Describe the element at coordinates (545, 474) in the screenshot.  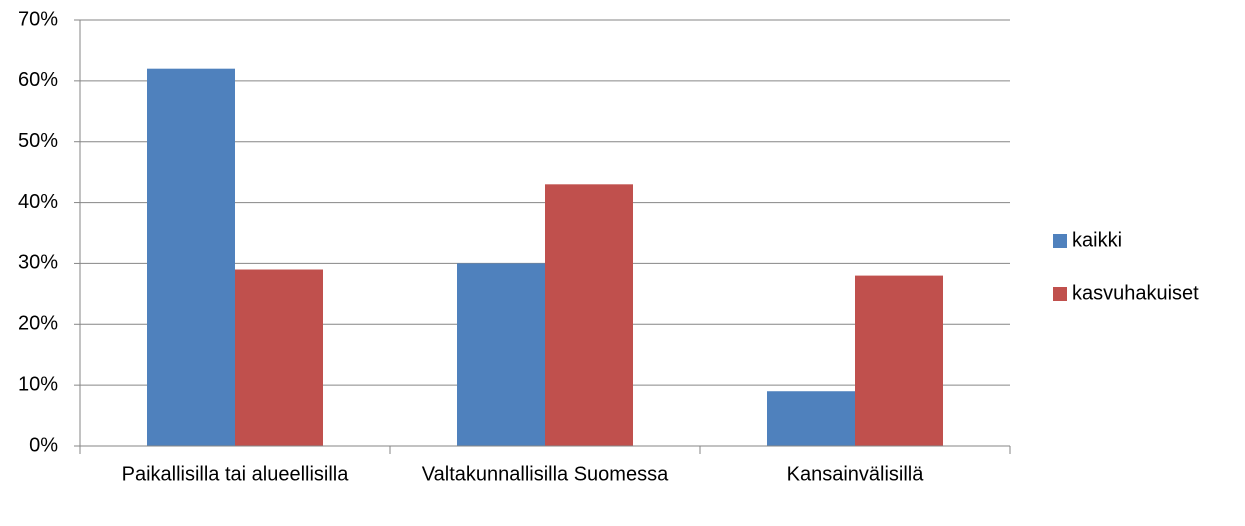
I see `x-tick-label: Valtakunnallisilla Suomessa` at that location.